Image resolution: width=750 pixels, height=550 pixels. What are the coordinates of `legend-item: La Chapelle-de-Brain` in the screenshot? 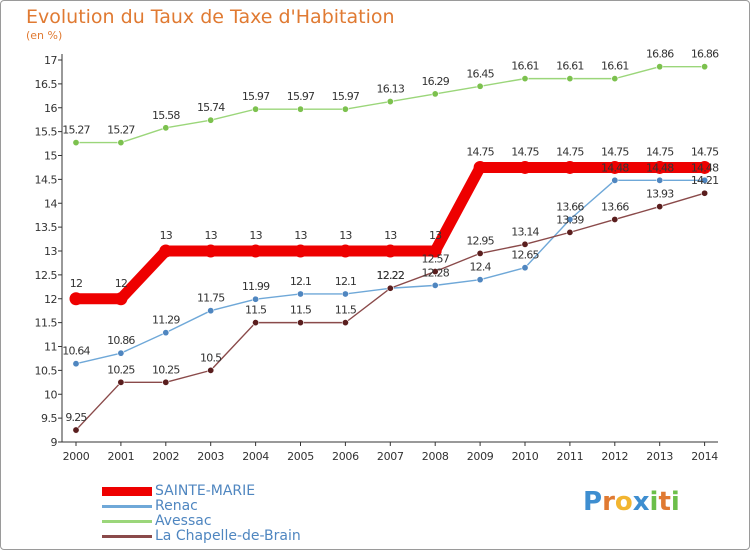 It's located at (201, 536).